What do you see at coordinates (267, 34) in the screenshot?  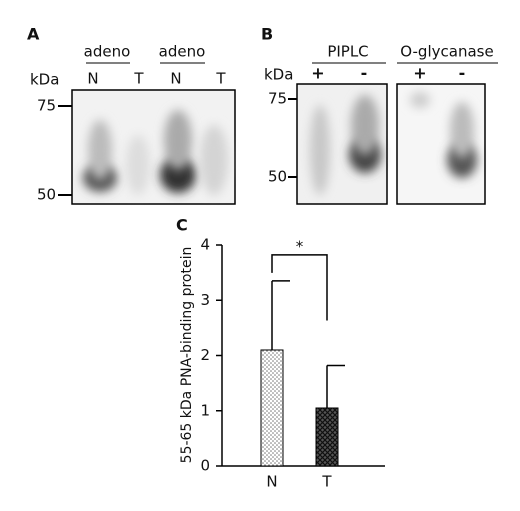 I see `panel-label: B` at bounding box center [267, 34].